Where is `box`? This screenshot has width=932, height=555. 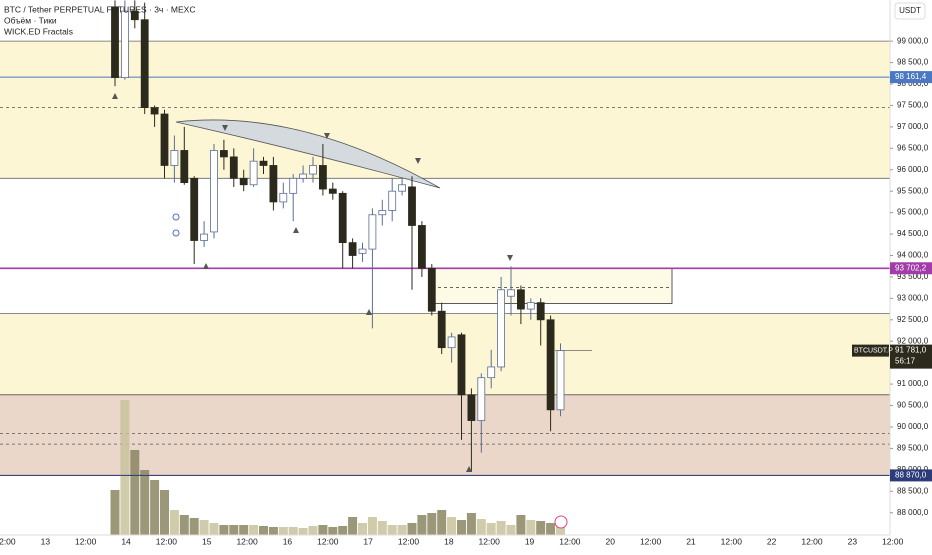
box is located at coordinates (552, 285).